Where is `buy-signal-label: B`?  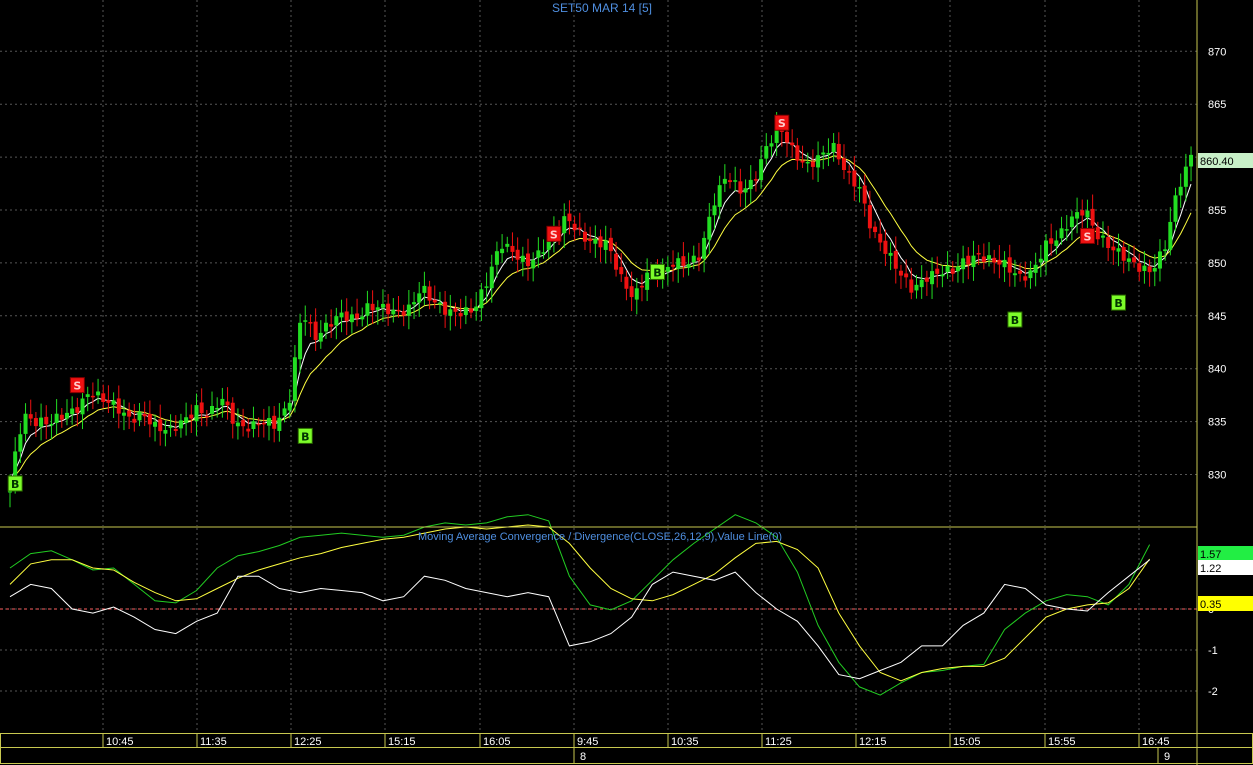
buy-signal-label: B is located at coordinates (1118, 303).